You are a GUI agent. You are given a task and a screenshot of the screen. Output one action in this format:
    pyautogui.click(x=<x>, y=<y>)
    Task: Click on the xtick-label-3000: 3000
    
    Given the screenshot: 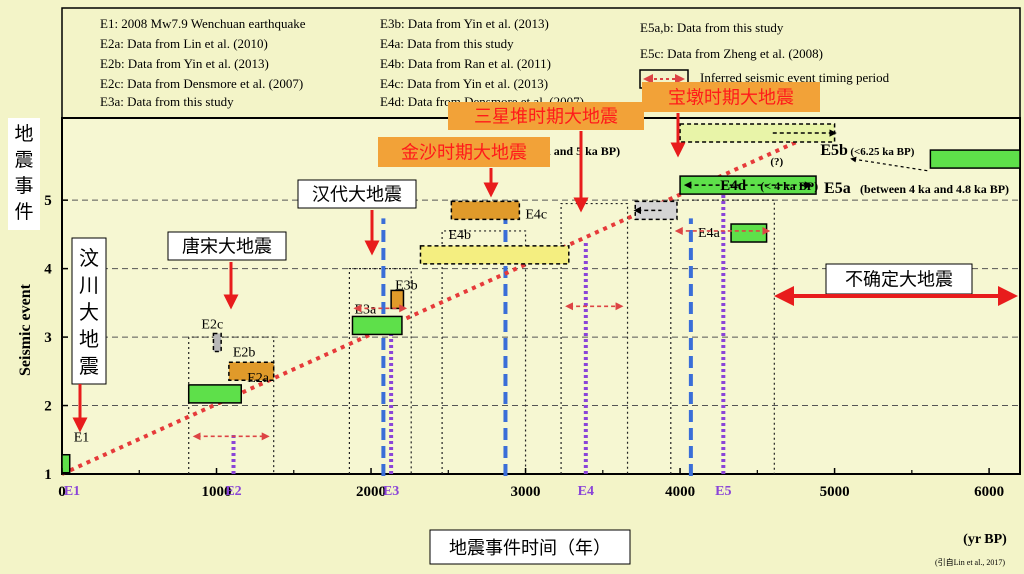 What is the action you would take?
    pyautogui.click(x=526, y=492)
    